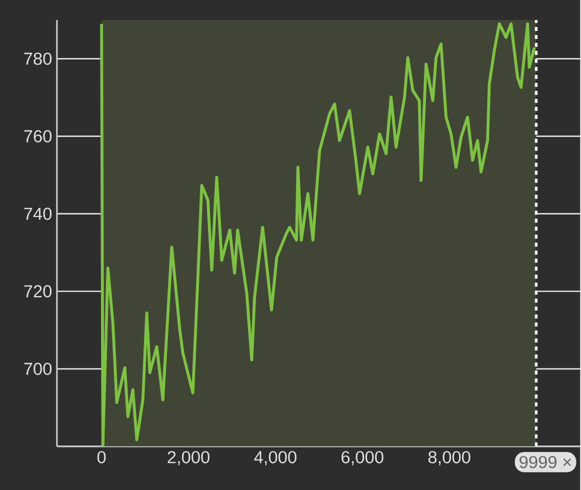  Describe the element at coordinates (38, 368) in the screenshot. I see `y-tick-label: 700` at that location.